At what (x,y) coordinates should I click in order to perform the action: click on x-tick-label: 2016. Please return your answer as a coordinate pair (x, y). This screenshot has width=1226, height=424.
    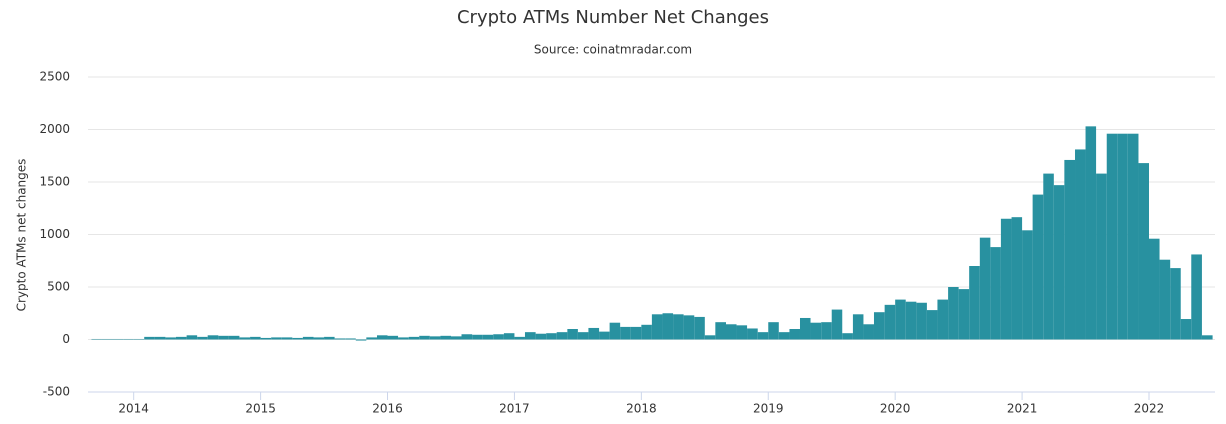
    Looking at the image, I should click on (387, 409).